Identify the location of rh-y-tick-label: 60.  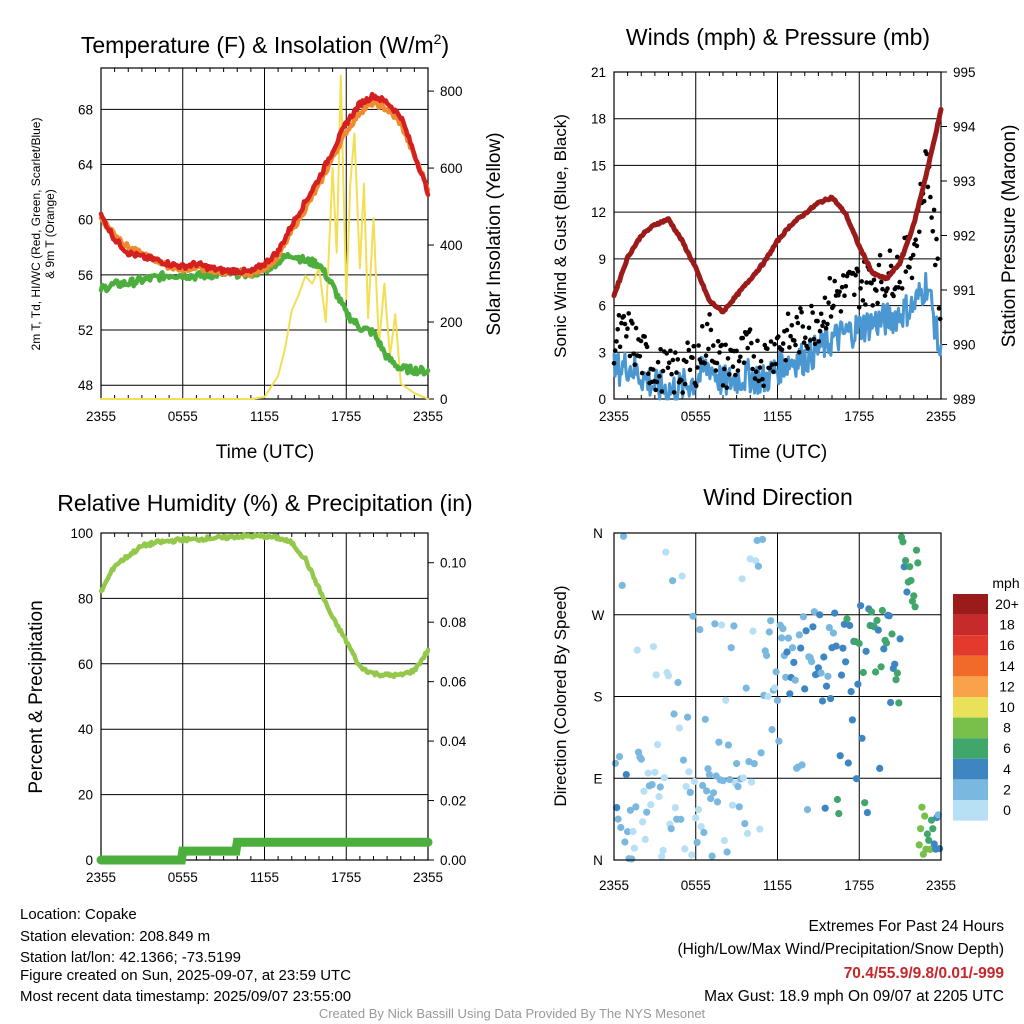
(85, 664).